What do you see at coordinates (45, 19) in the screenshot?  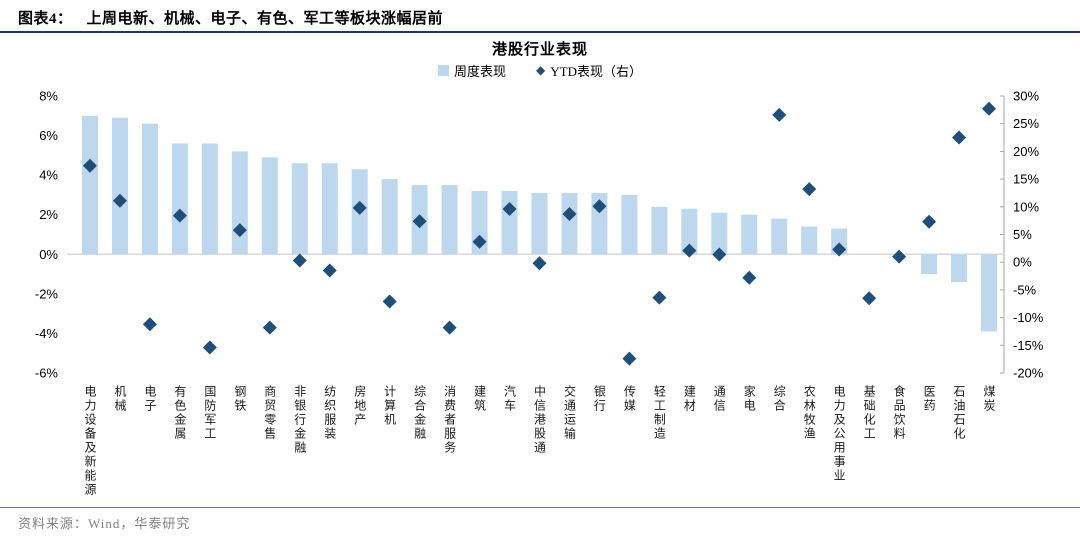 I see `figure-label: 图表4：` at bounding box center [45, 19].